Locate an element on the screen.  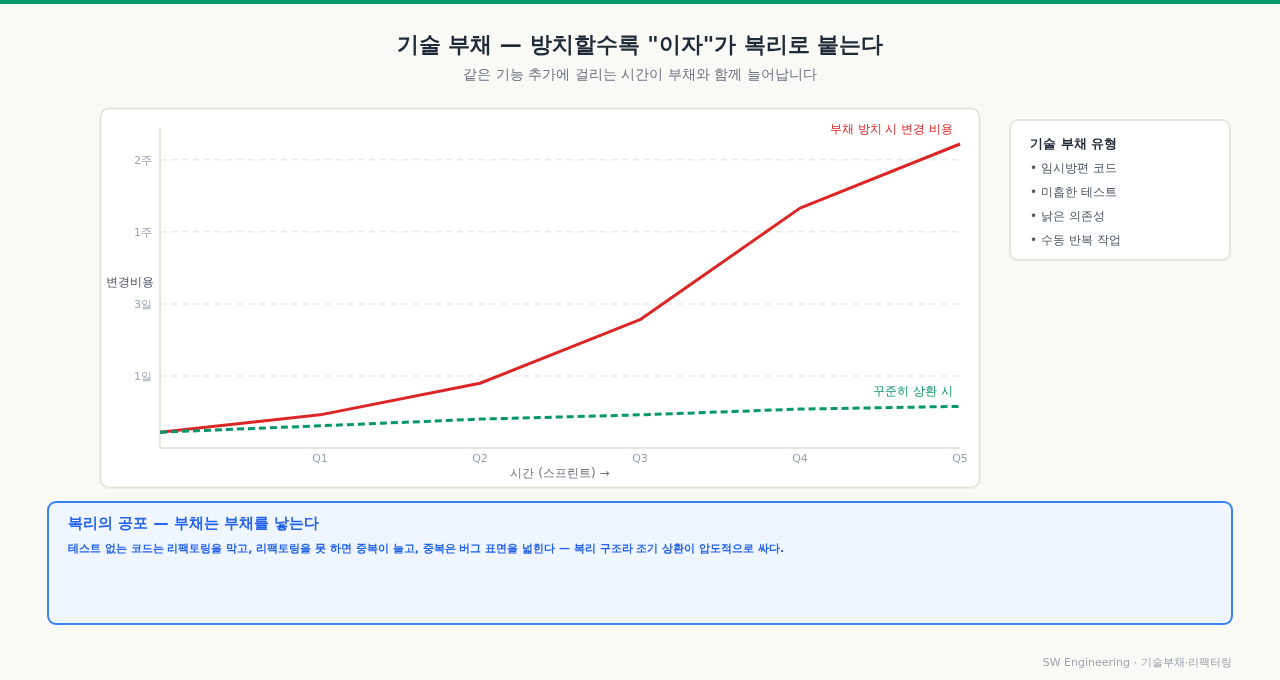
chart-title: 기술 부채 — 방치할수록 "이자"가 복리로 붙는다 is located at coordinates (640, 44).